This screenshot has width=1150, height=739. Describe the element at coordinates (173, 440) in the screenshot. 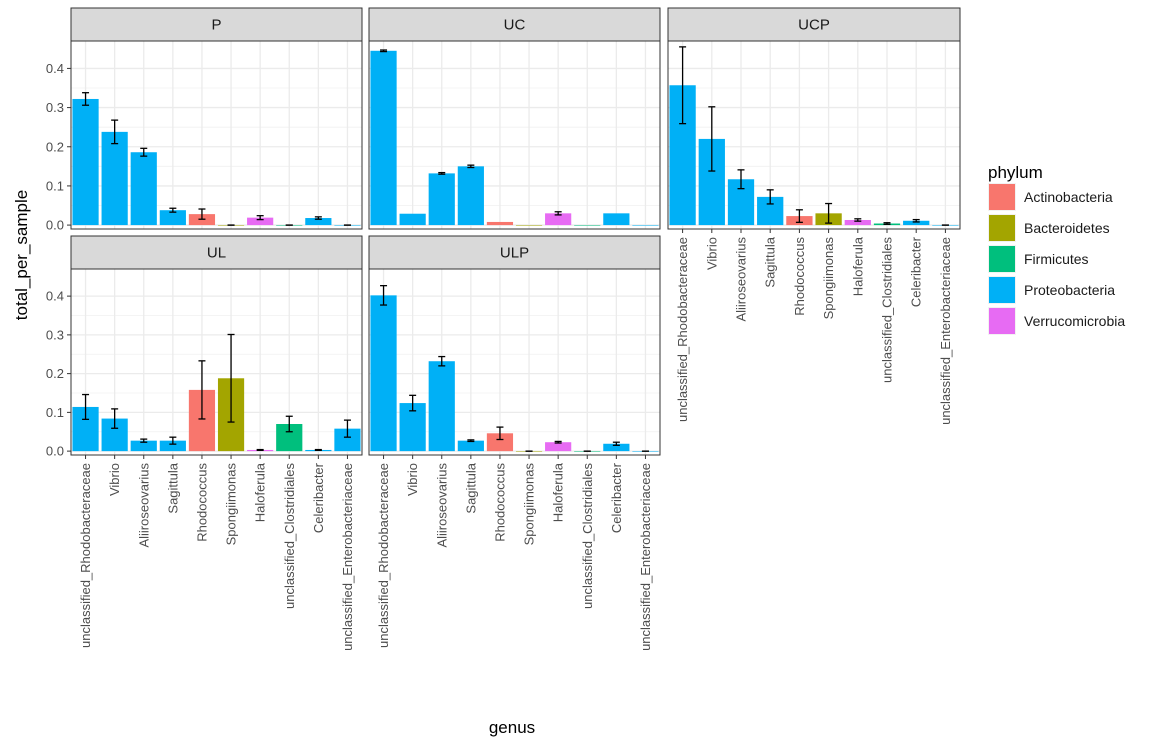

I see `error-bar-UL-Sagittula` at that location.